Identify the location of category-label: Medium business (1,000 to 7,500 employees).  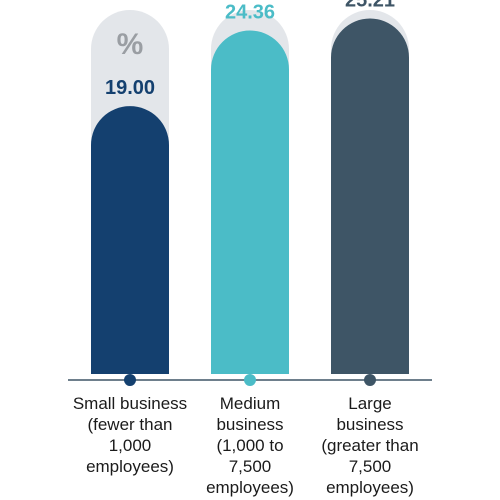
(250, 445).